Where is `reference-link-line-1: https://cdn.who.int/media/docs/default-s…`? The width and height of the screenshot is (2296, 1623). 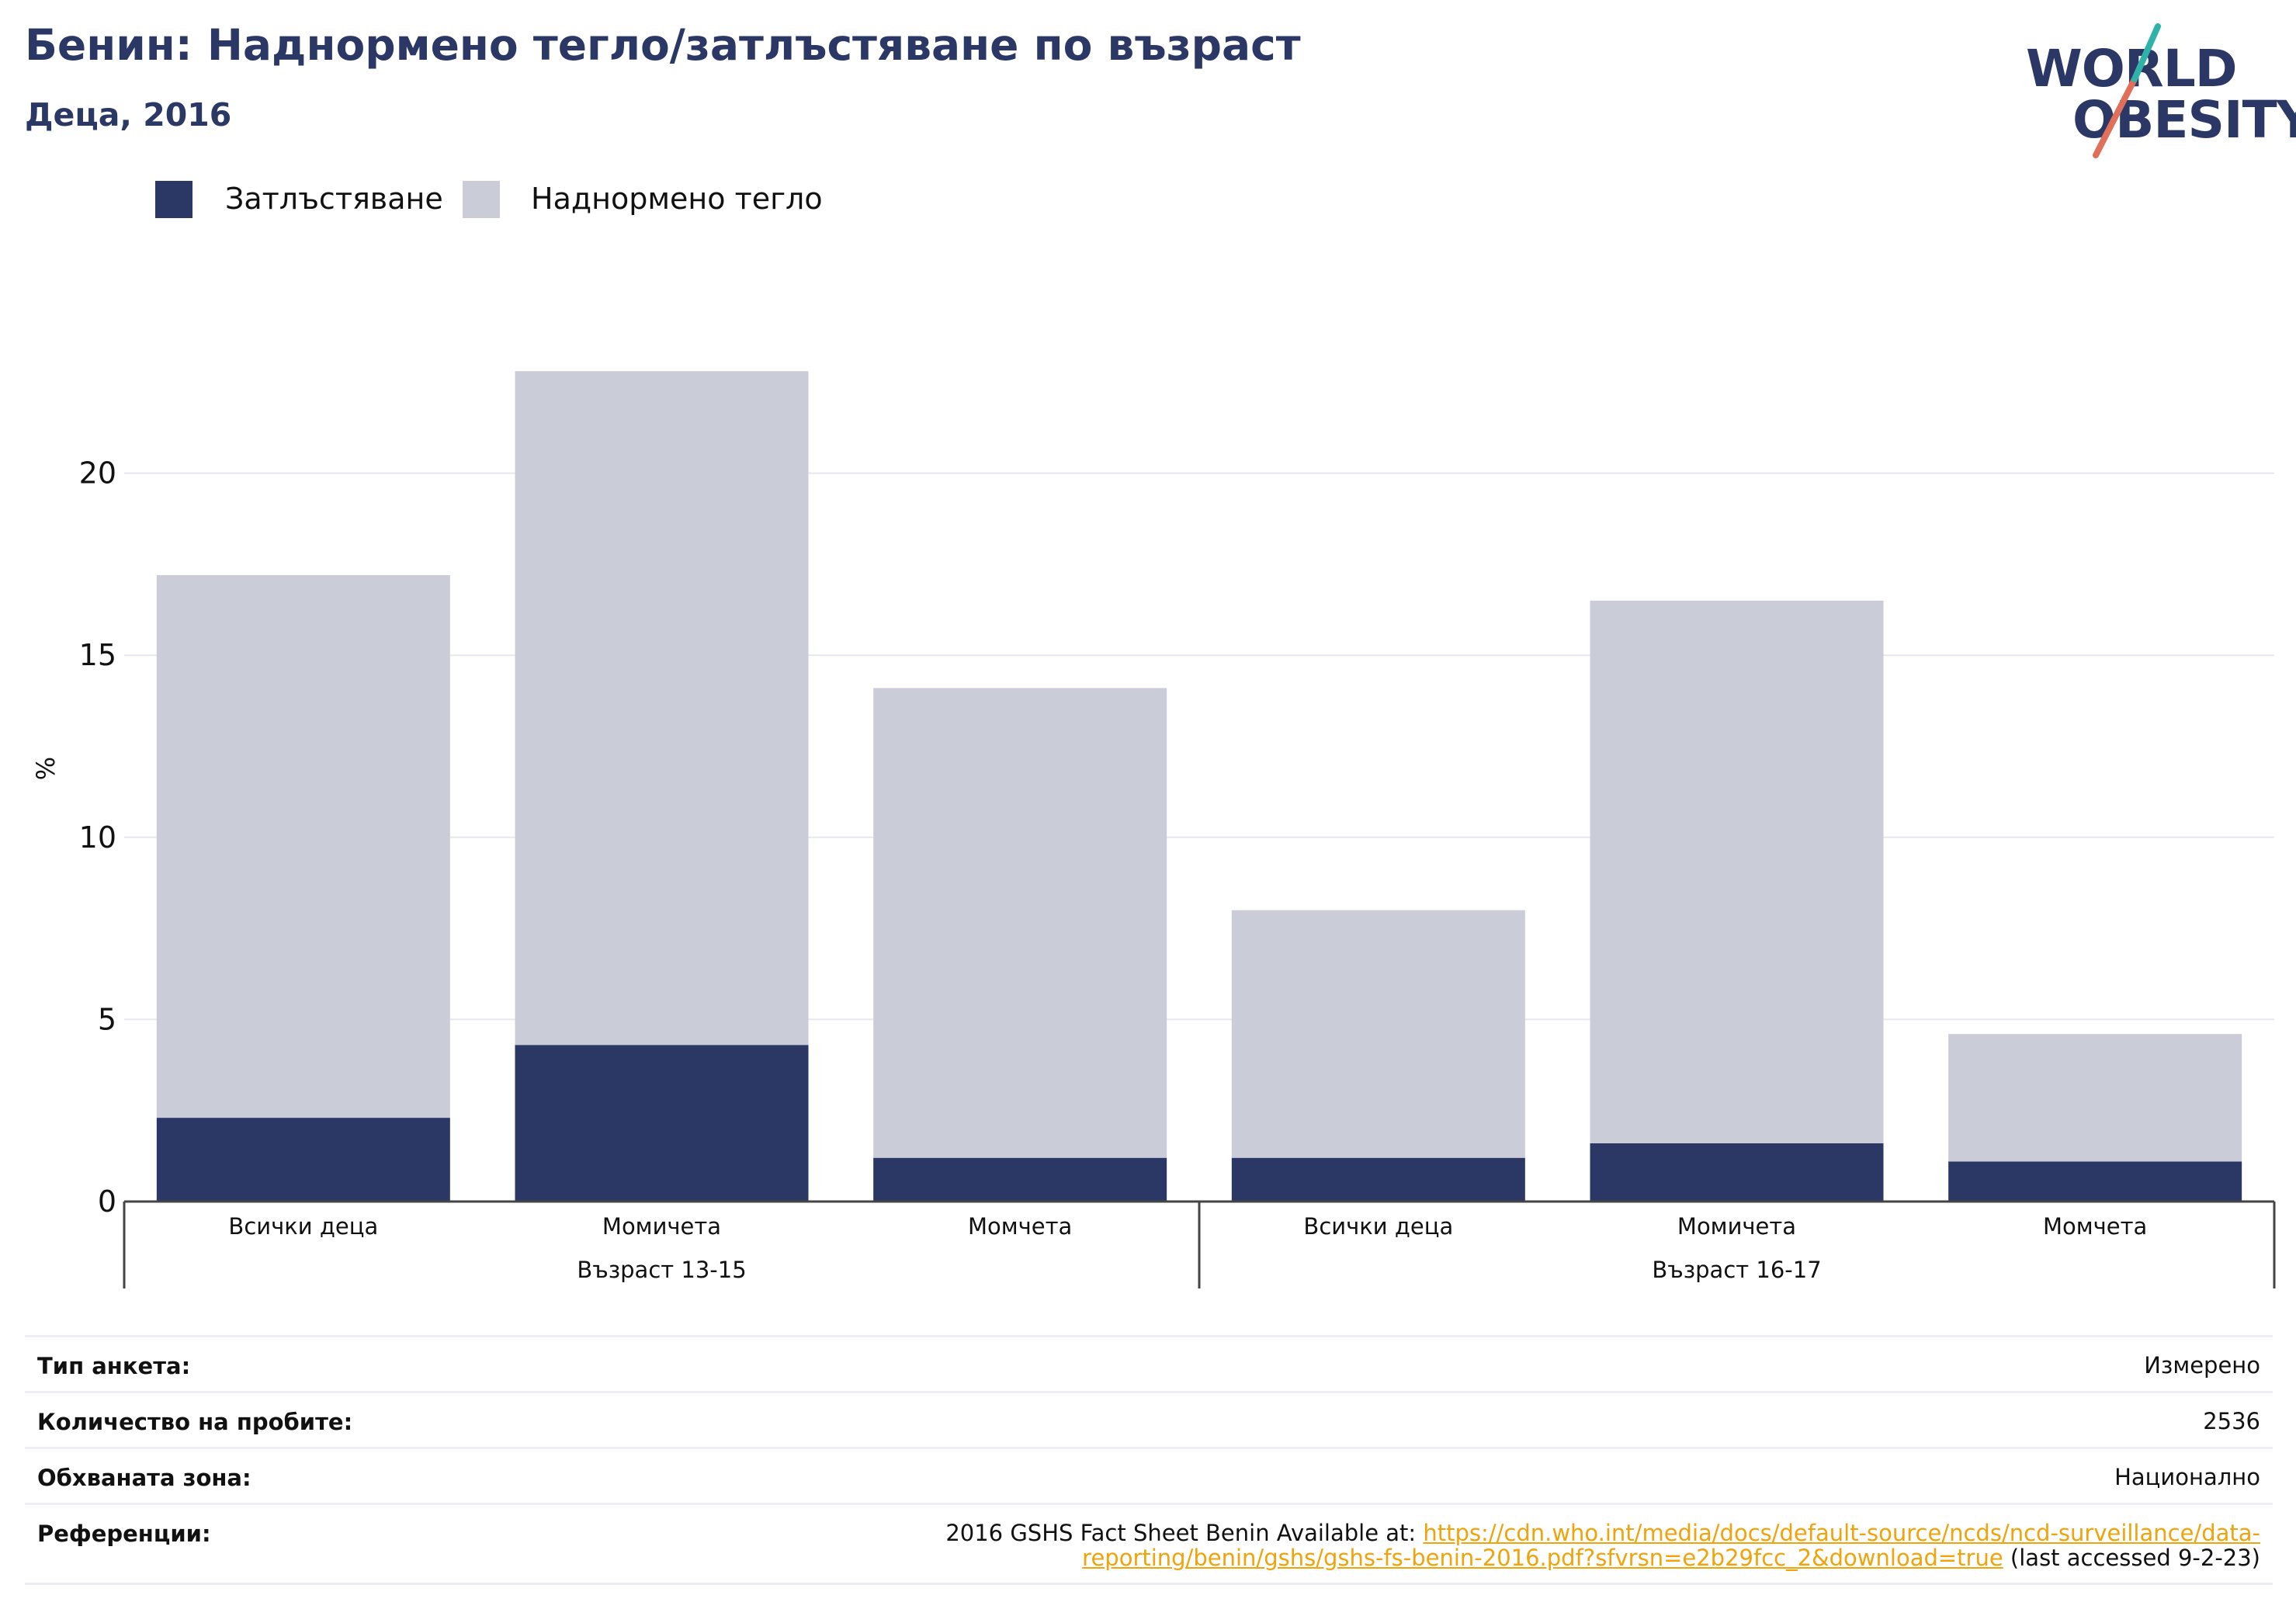 reference-link-line-1: https://cdn.who.int/media/docs/default-s… is located at coordinates (1841, 1533).